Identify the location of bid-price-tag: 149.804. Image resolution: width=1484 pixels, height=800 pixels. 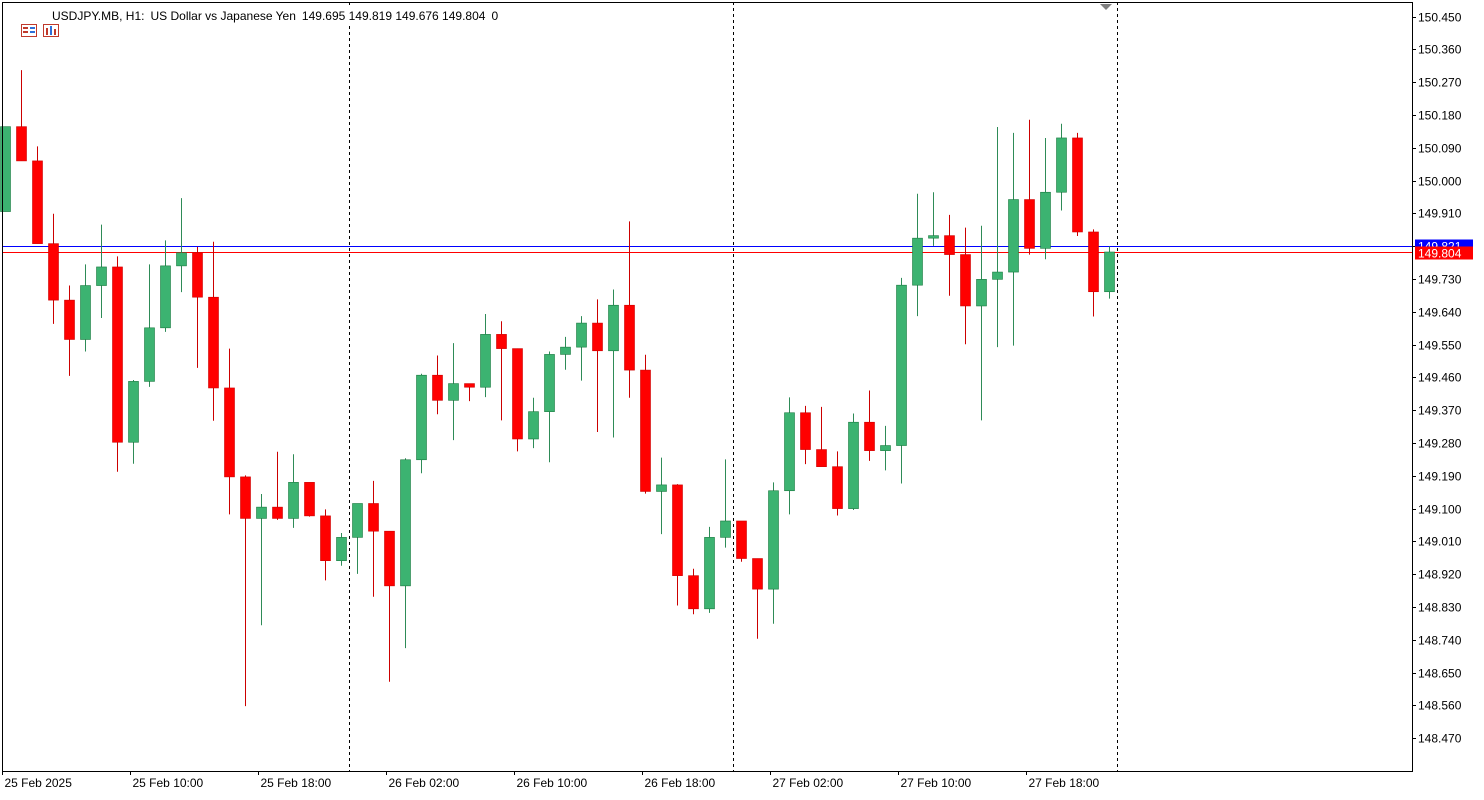
(1444, 253).